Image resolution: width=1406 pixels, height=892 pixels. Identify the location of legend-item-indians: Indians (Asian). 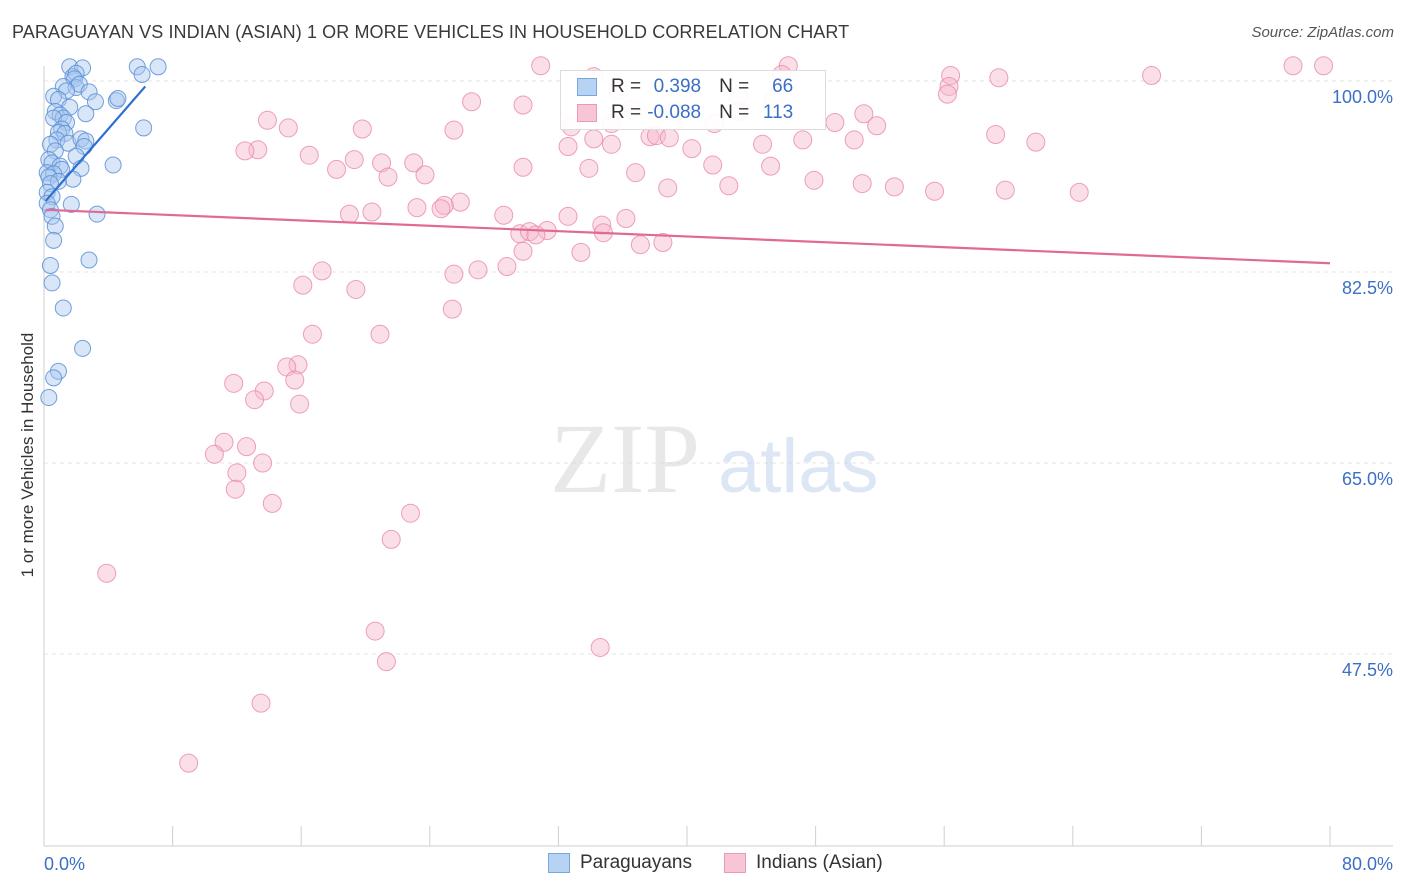
(803, 863).